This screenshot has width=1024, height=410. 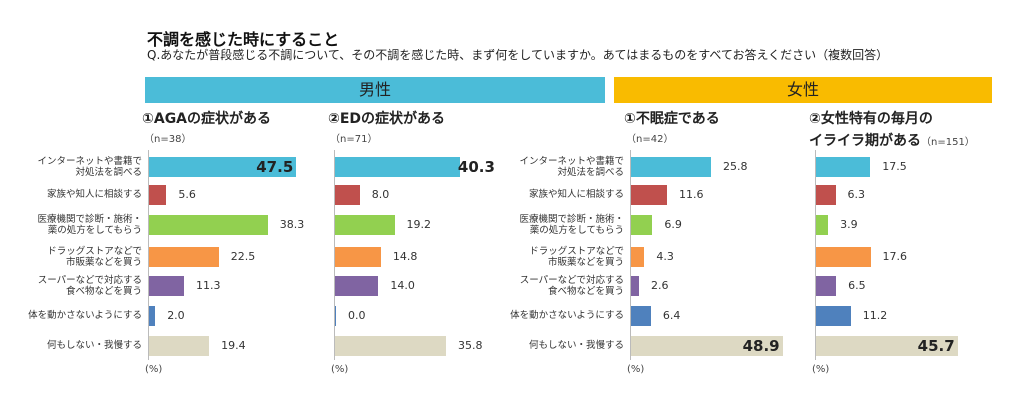 I want to click on data-label: 4.3, so click(x=665, y=256).